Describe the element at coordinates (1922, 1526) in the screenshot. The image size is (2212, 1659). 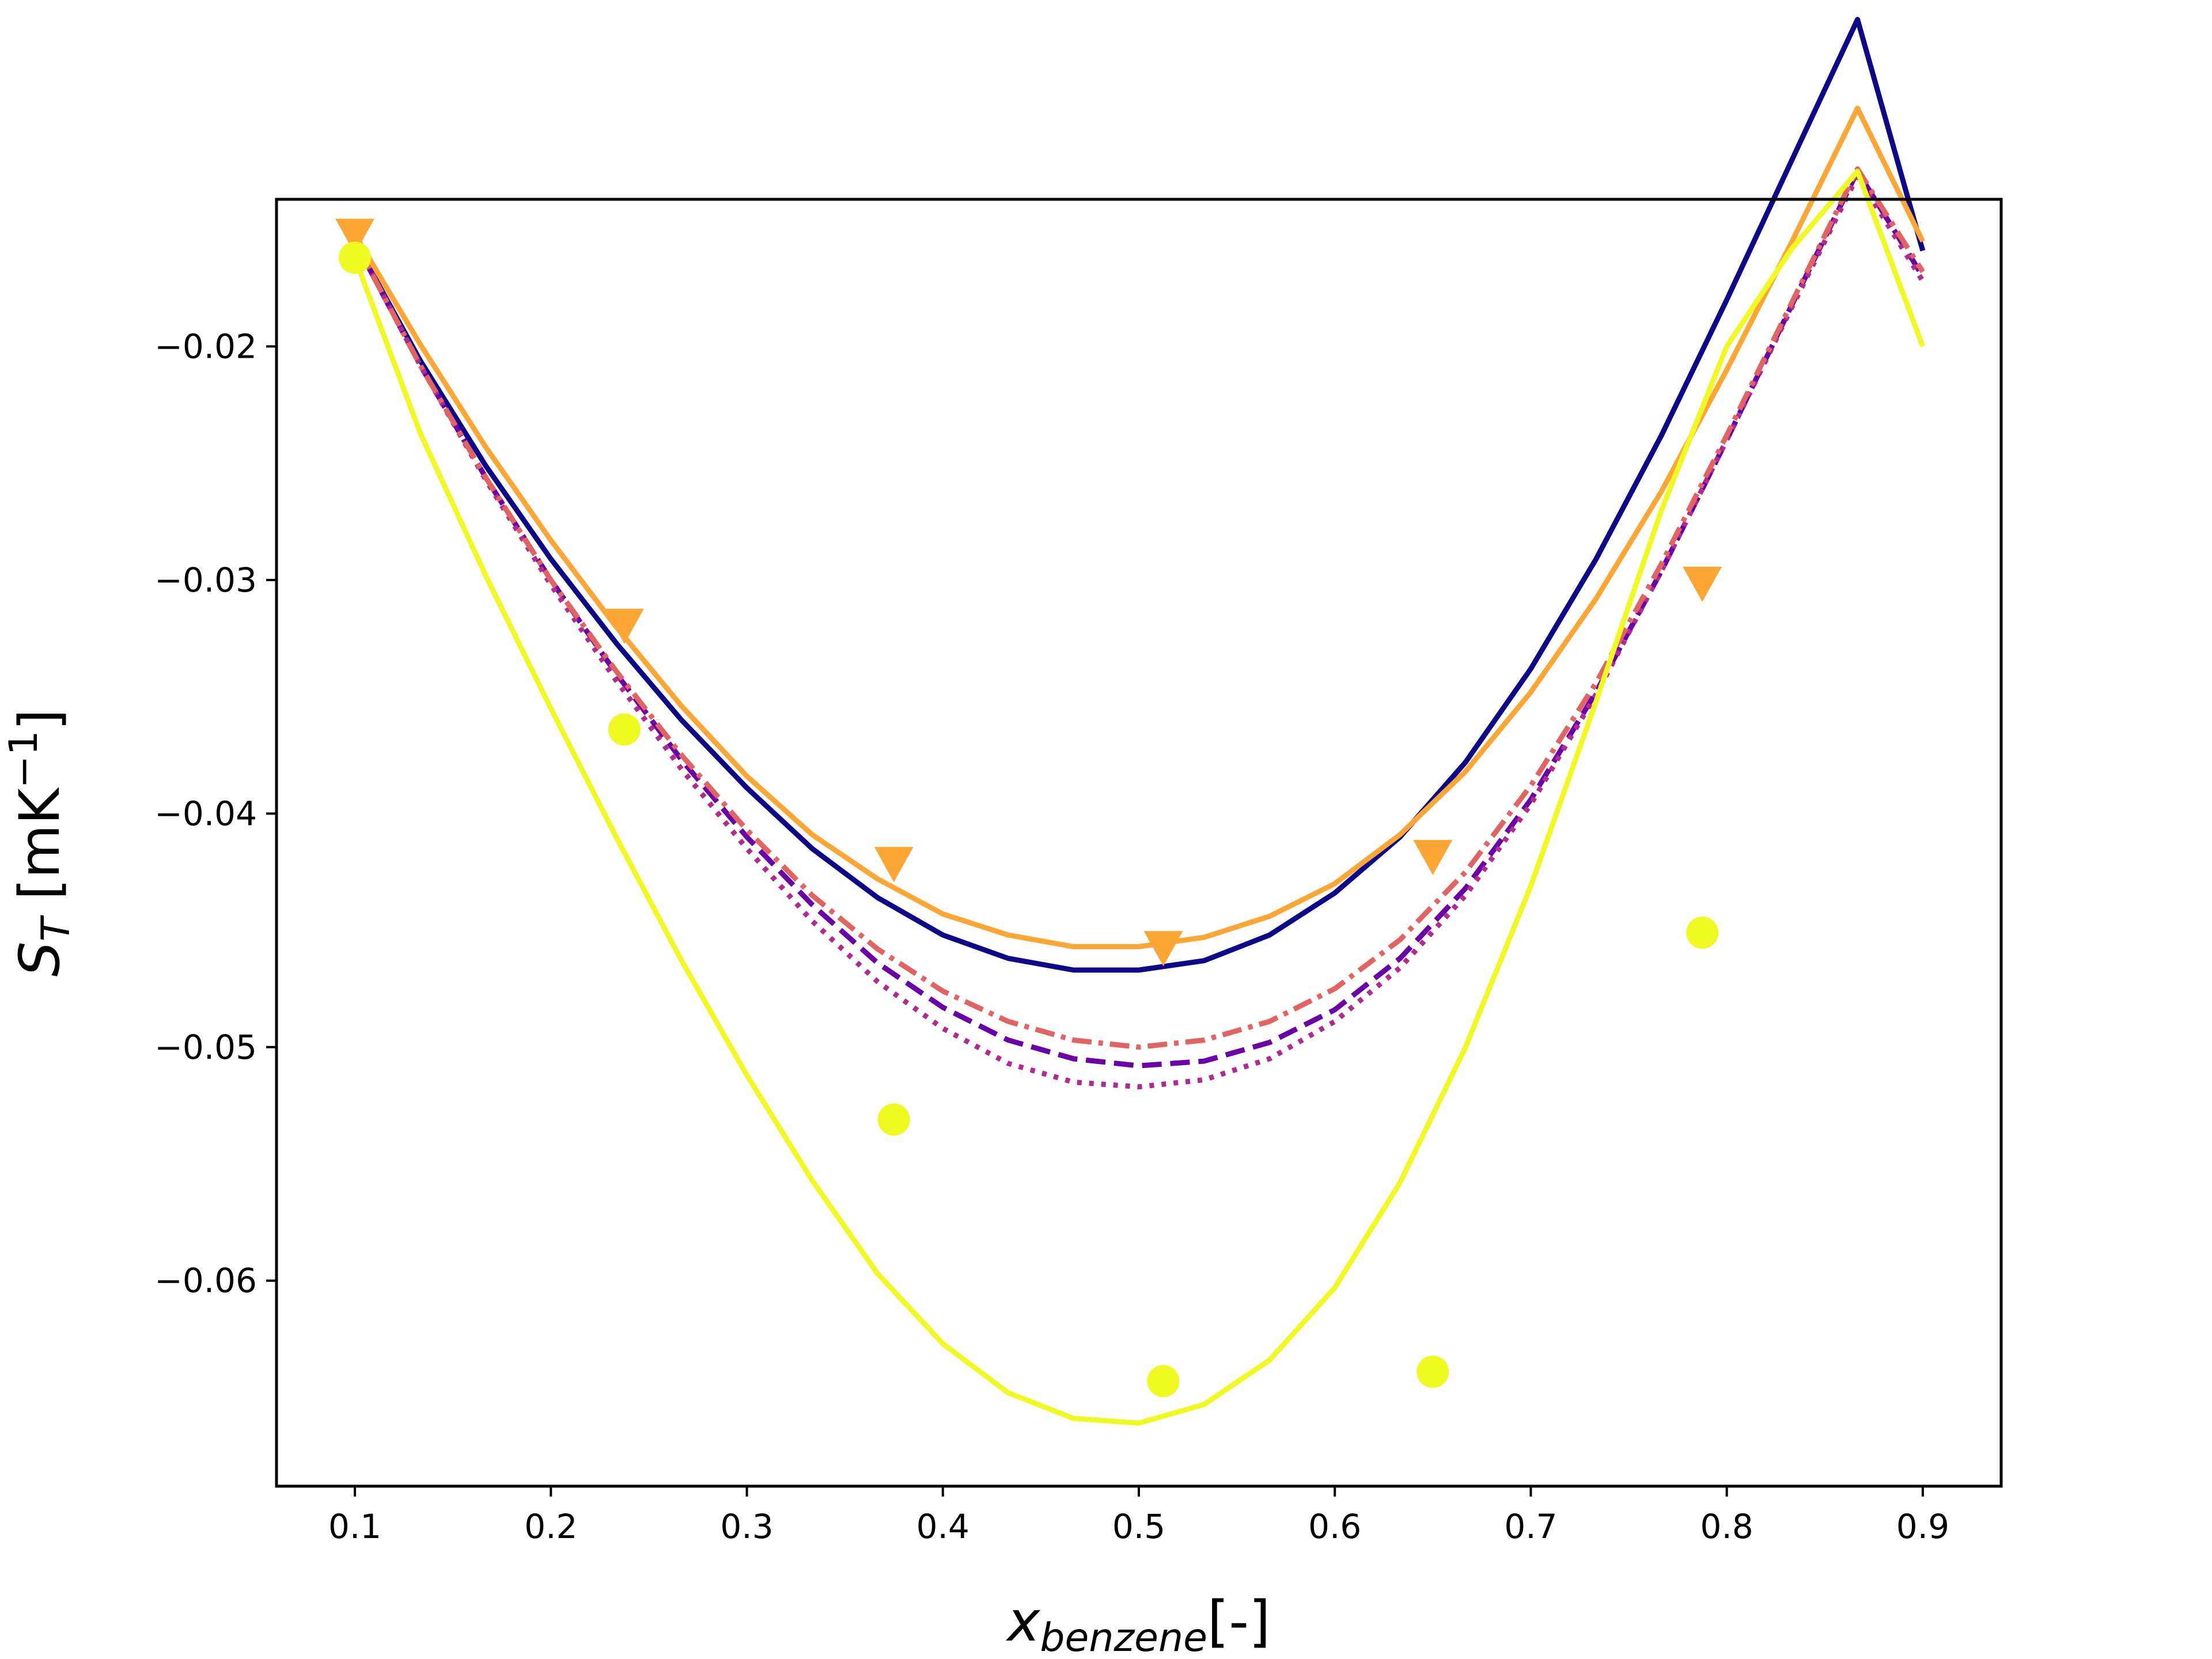
I see `x-tick-label: 0.9` at that location.